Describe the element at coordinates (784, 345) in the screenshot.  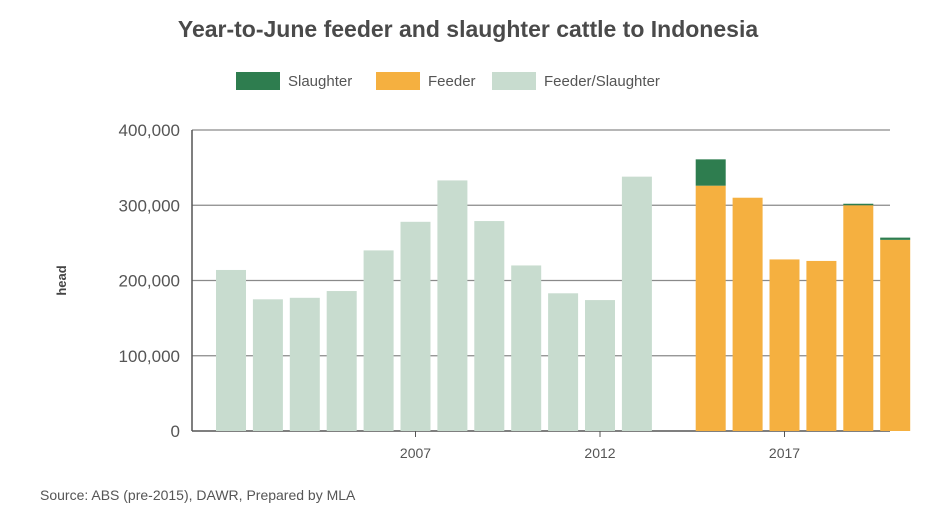
I see `bar-feeder-2017` at that location.